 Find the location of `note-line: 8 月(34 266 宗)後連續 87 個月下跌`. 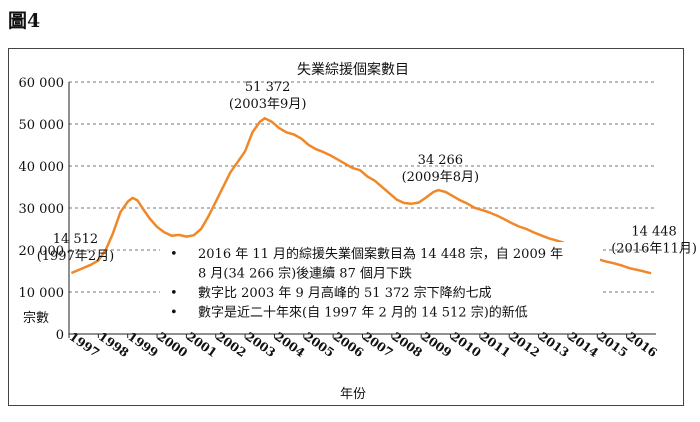

note-line: 8 月(34 266 宗)後連續 87 個月下跌 is located at coordinates (305, 274).